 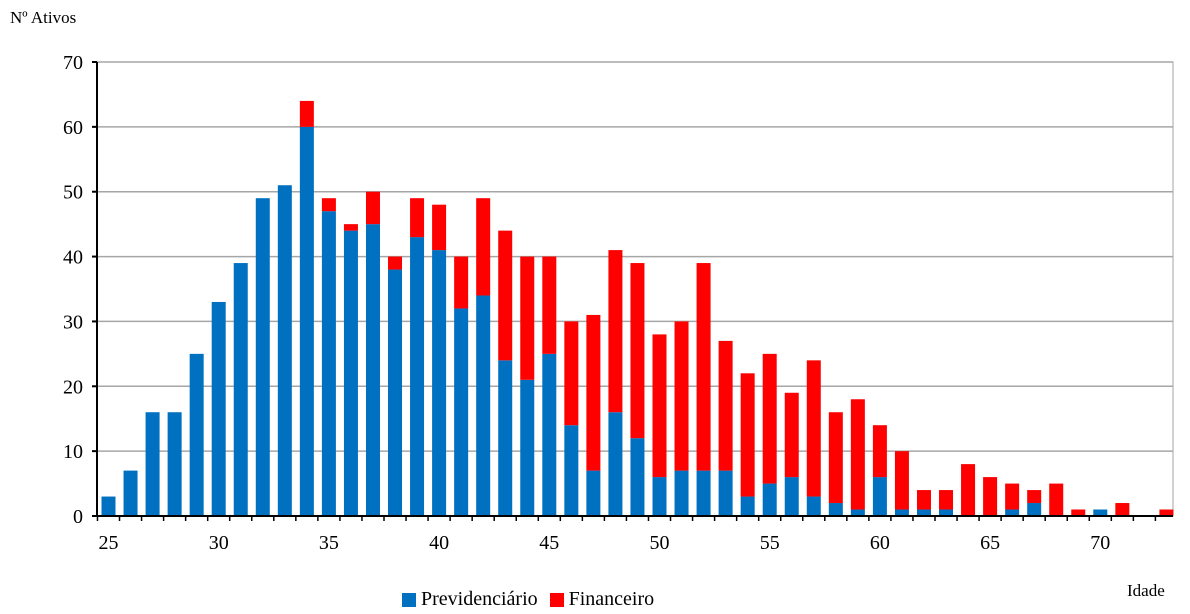 What do you see at coordinates (219, 543) in the screenshot?
I see `x-tick-label: 30` at bounding box center [219, 543].